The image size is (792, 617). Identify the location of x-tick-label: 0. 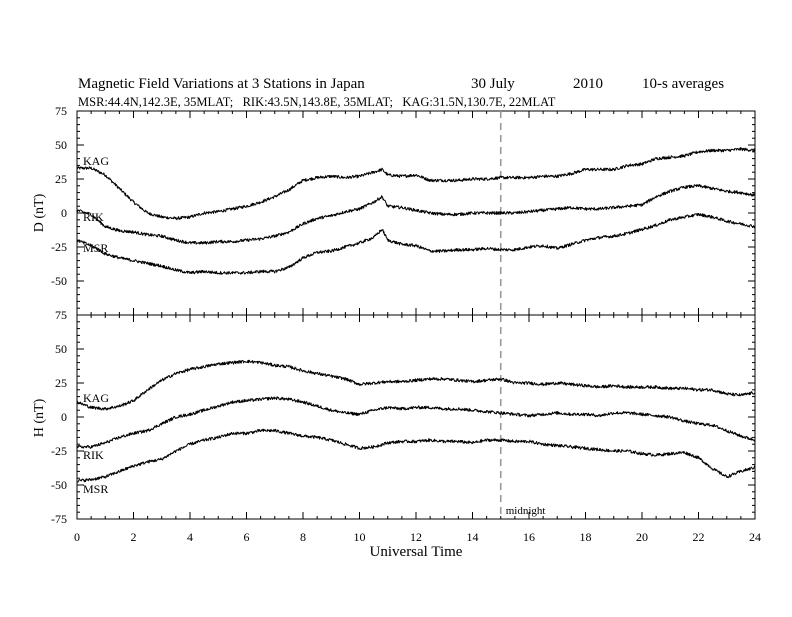
(77, 537).